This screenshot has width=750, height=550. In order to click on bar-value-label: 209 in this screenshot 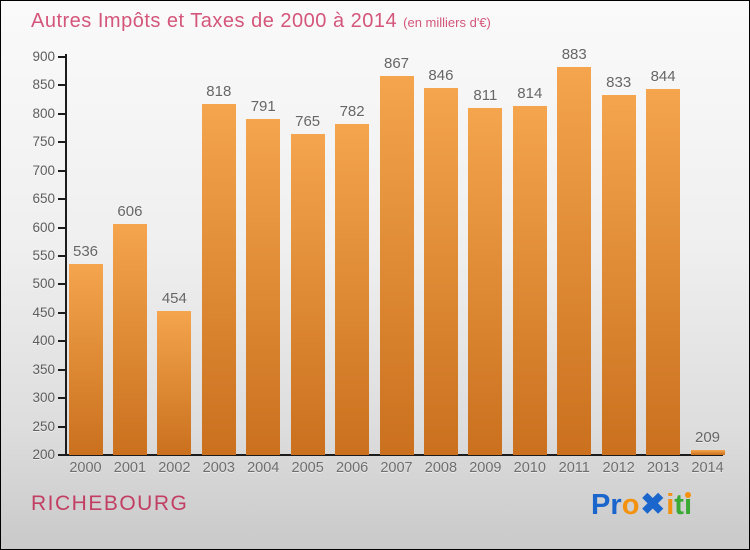, I will do `click(708, 437)`.